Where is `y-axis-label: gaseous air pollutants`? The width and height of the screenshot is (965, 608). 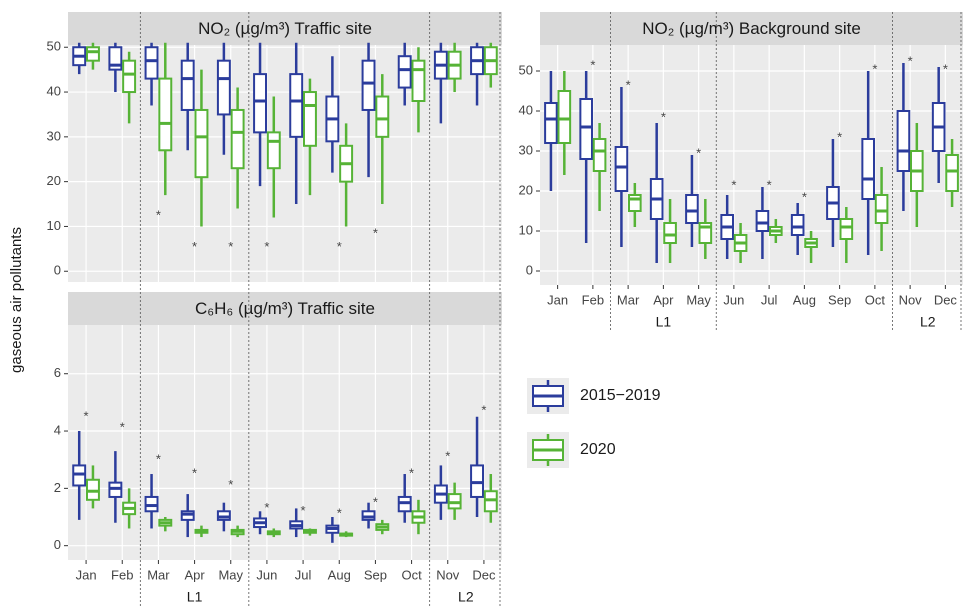
y-axis-label: gaseous air pollutants is located at coordinates (16, 300).